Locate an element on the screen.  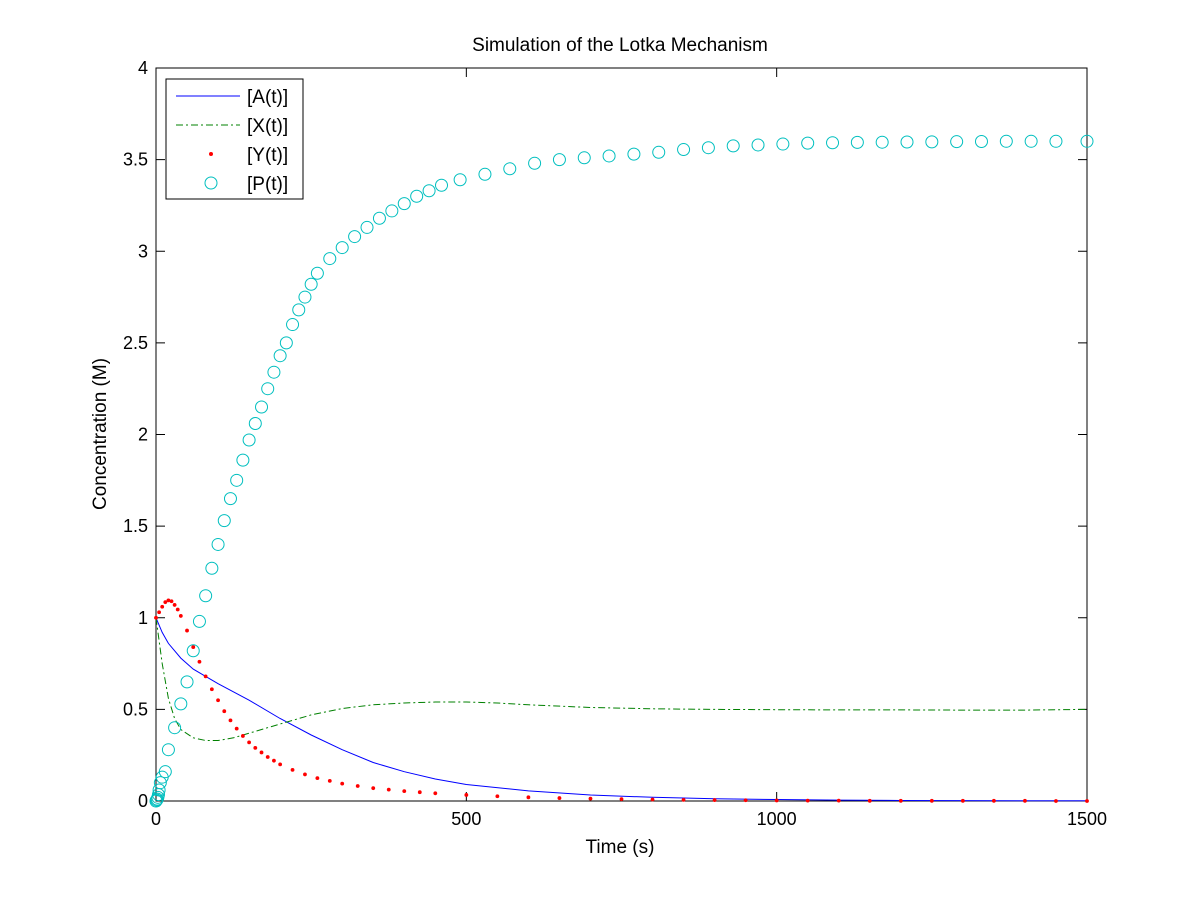
x-tick-label: 0 is located at coordinates (156, 819).